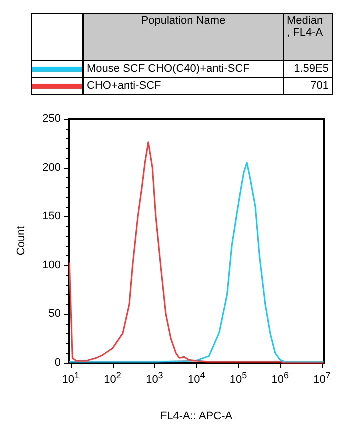 The image size is (349, 441). I want to click on y-tick-label: 250, so click(51, 119).